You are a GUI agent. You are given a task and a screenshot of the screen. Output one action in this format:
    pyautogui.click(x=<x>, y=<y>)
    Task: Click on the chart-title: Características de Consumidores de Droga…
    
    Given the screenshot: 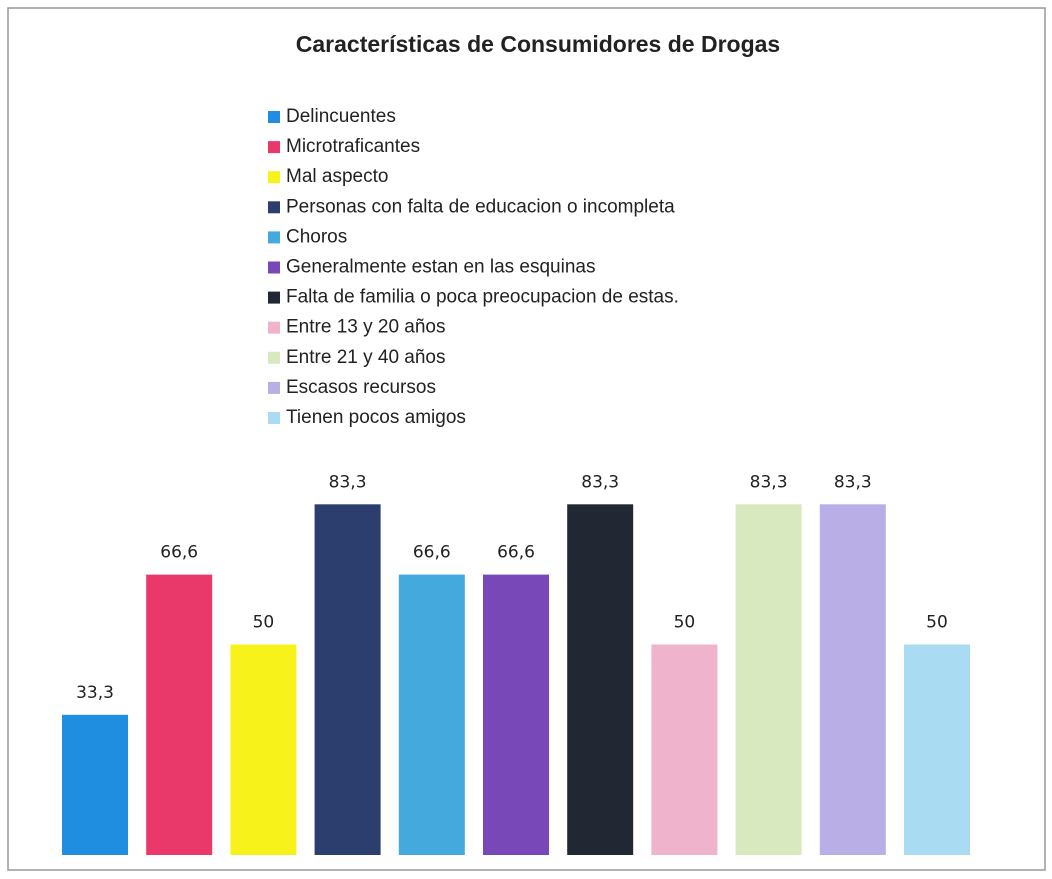 What is the action you would take?
    pyautogui.click(x=538, y=44)
    